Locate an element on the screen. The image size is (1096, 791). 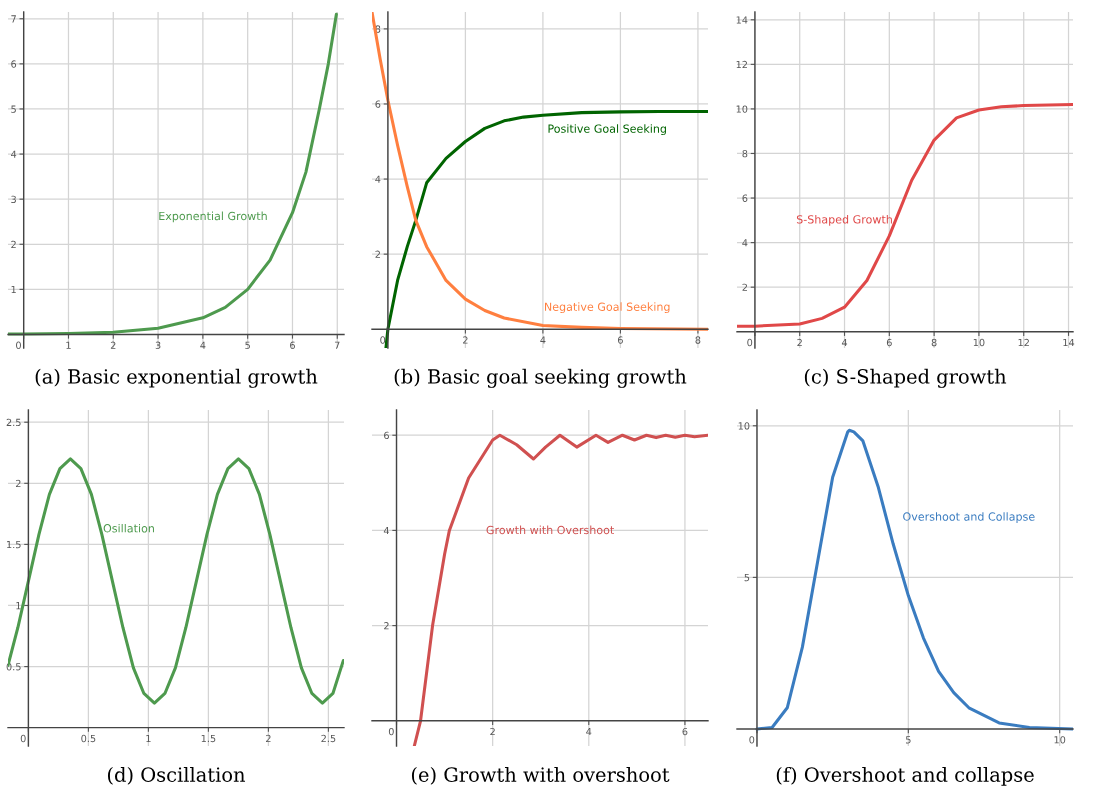
x-tick-label: 0.5 is located at coordinates (88, 738).